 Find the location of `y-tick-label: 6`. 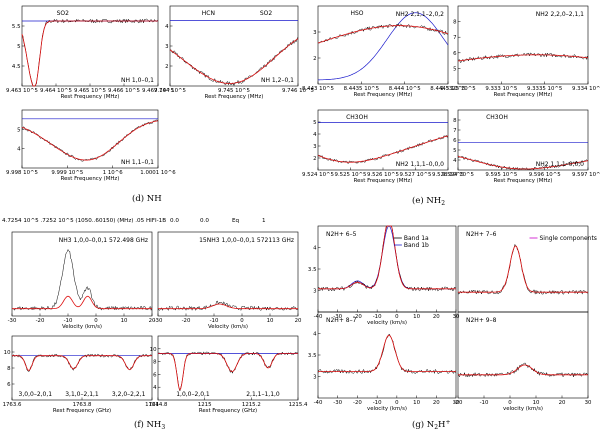

y-tick-label: 6 is located at coordinates (455, 54).